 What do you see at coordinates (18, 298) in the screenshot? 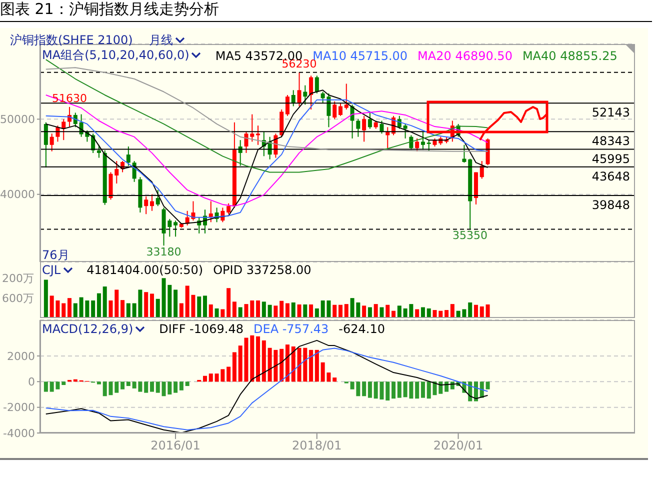
I see `text: 600万` at bounding box center [18, 298].